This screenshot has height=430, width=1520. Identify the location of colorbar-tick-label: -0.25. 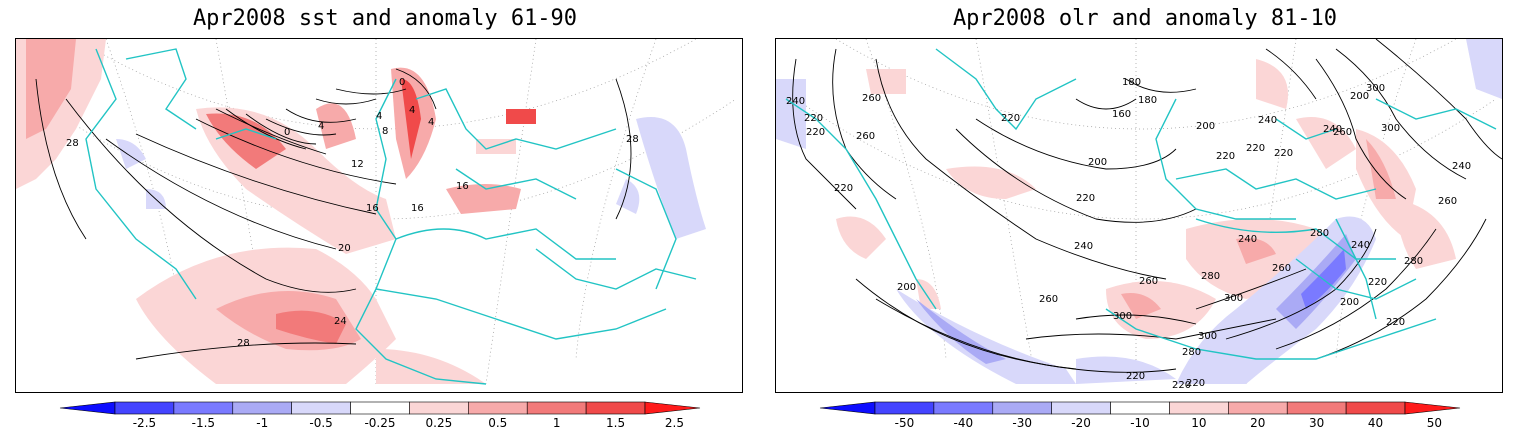
(380, 423).